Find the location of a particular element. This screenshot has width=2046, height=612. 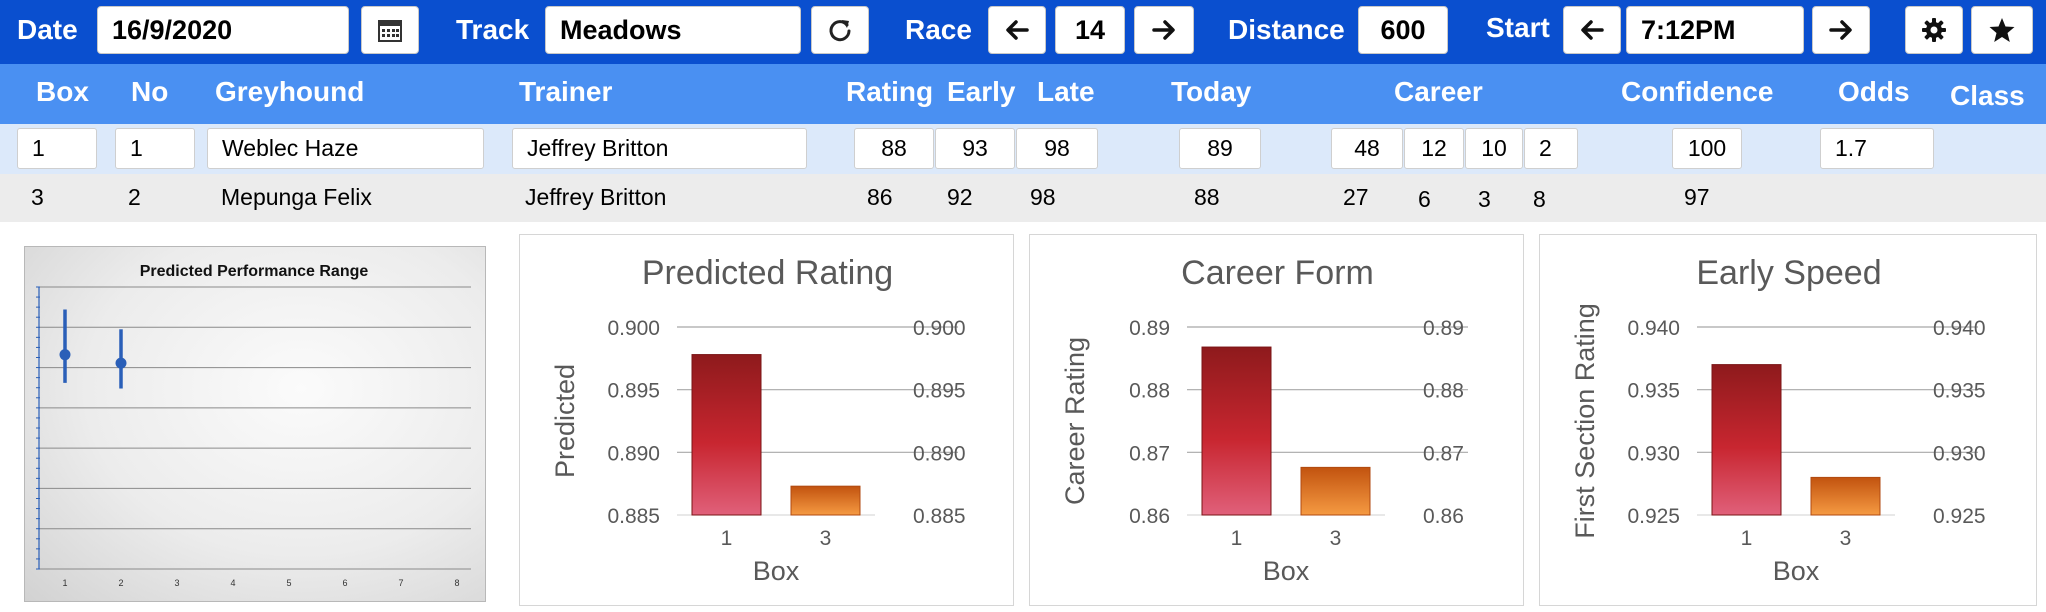

y-tick-label: 0.895 is located at coordinates (633, 391).